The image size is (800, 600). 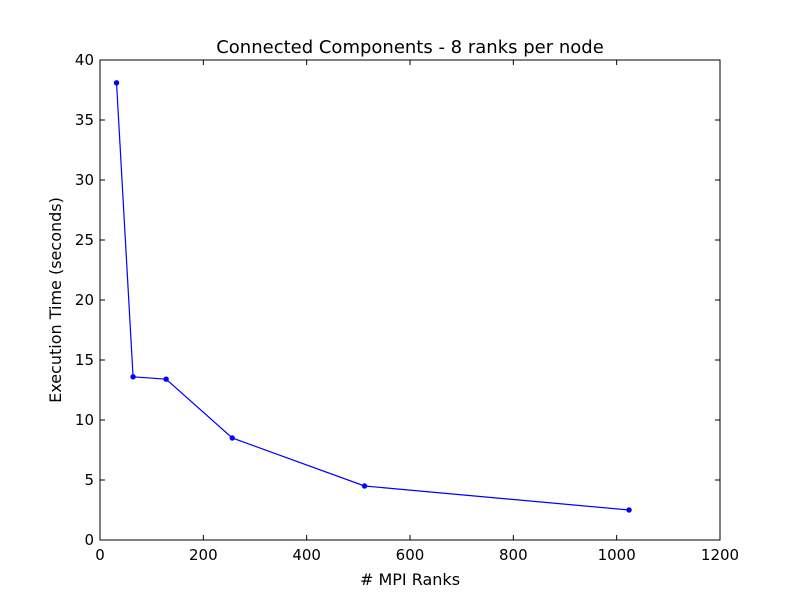 I want to click on x-tick-label: 400, so click(x=306, y=555).